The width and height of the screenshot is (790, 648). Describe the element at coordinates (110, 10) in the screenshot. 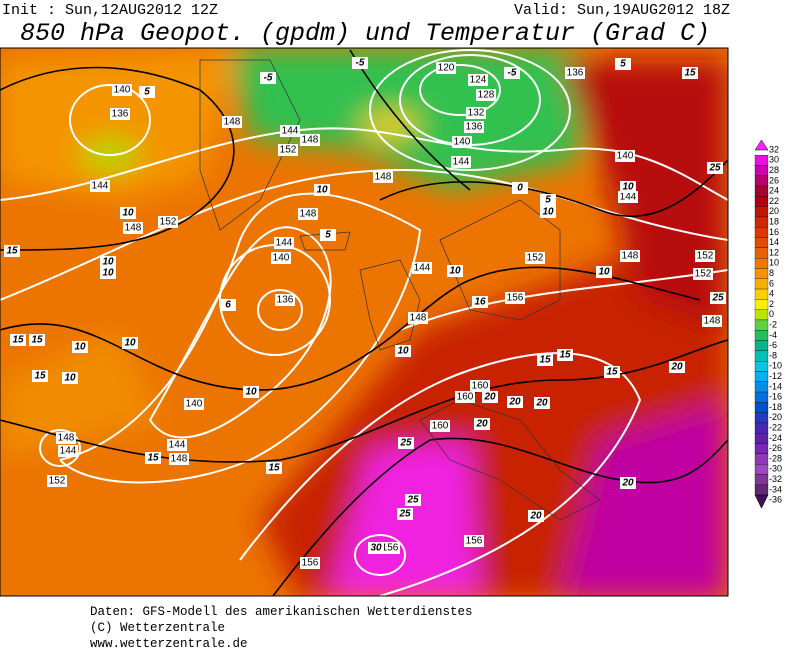

I see `init-time: Init : Sun,12AUG2012 12Z` at that location.